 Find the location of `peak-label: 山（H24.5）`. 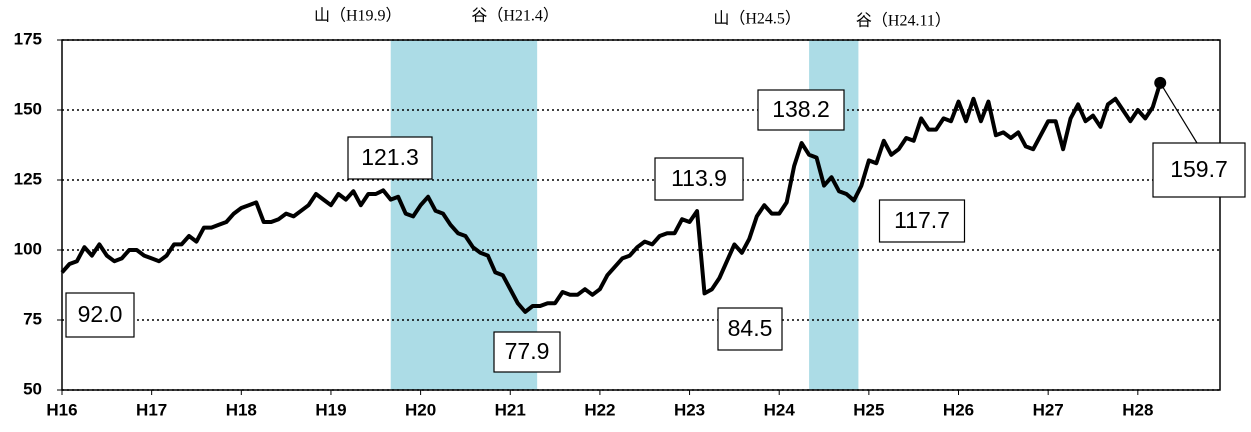

peak-label: 山（H24.5） is located at coordinates (757, 19).